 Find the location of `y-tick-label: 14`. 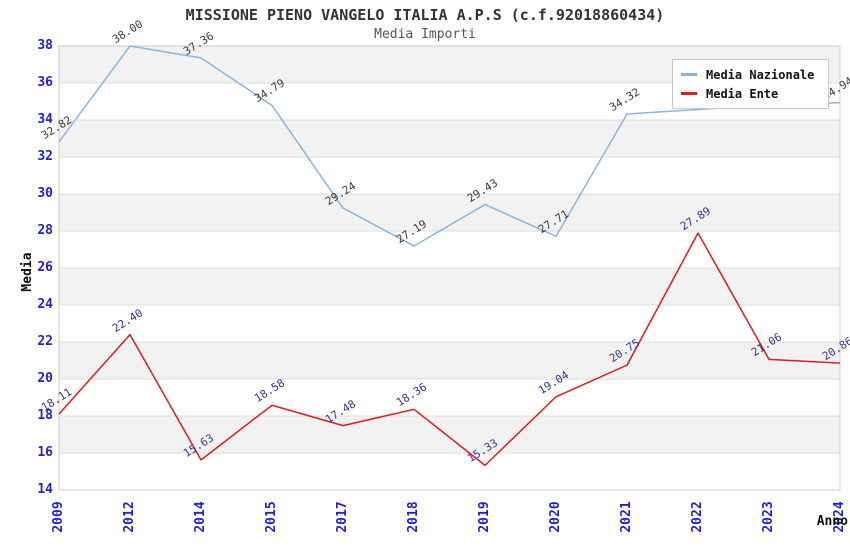

y-tick-label: 14 is located at coordinates (45, 489).